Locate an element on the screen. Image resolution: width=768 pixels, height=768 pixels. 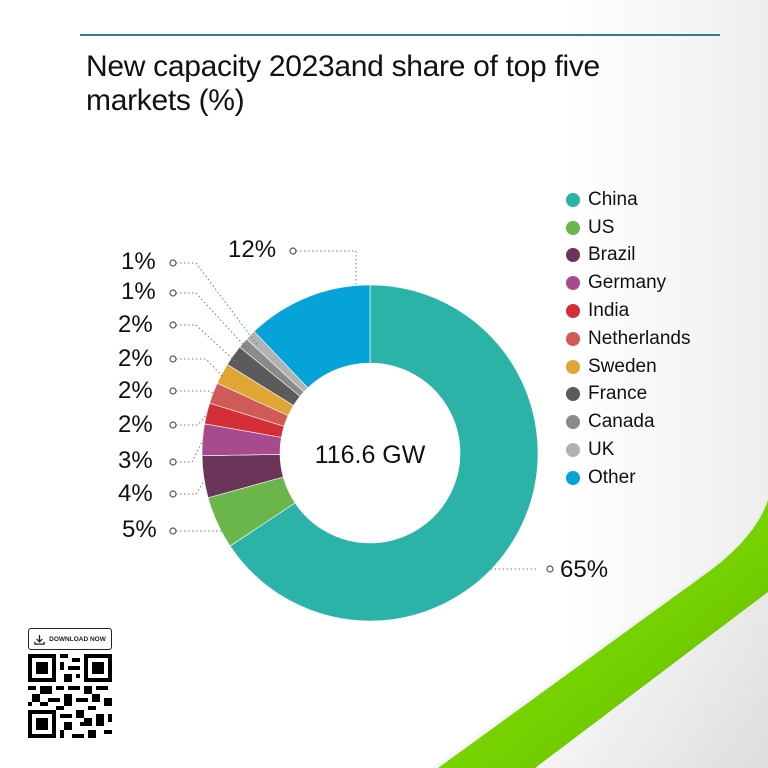
donut-center-total: 116.6 GW is located at coordinates (370, 455).